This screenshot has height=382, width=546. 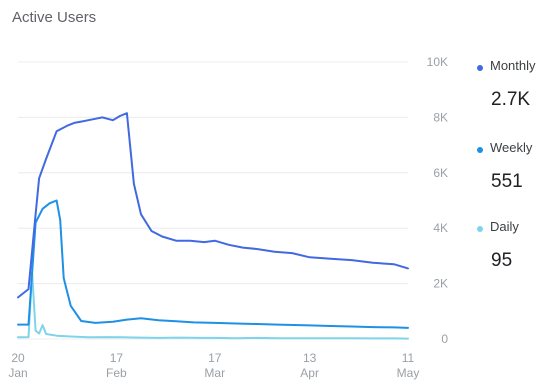 What do you see at coordinates (507, 181) in the screenshot?
I see `legend-value-weekly: 551` at bounding box center [507, 181].